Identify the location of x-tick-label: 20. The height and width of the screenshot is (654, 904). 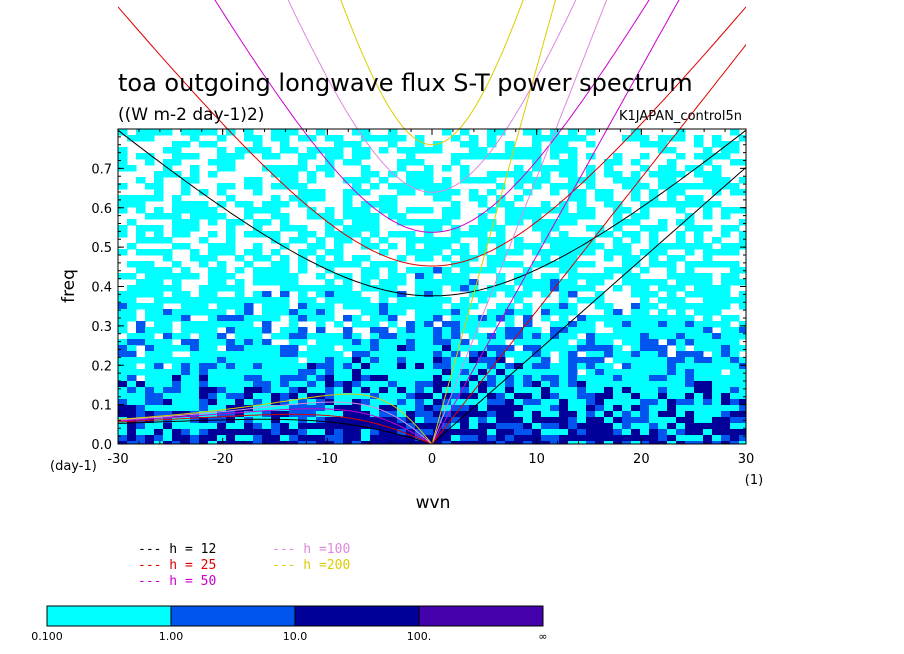
(641, 459).